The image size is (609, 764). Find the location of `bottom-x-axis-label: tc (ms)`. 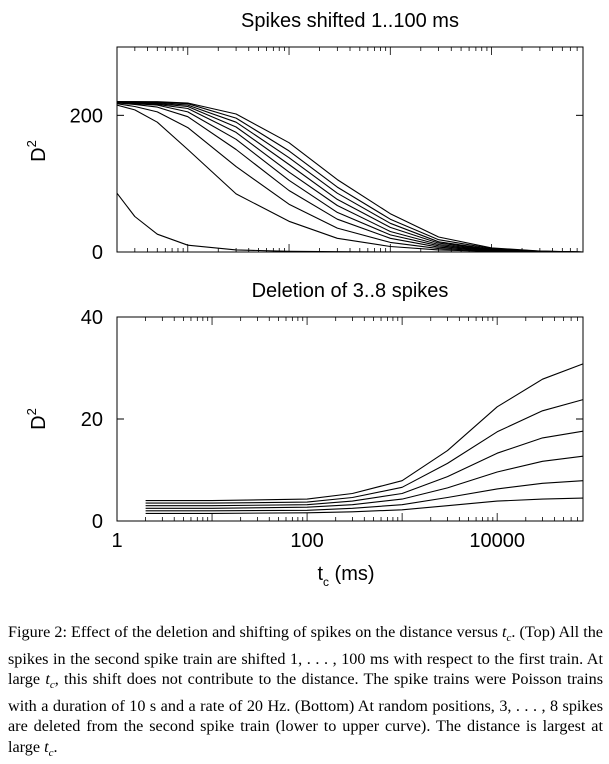

bottom-x-axis-label: tc (ms) is located at coordinates (345, 576).